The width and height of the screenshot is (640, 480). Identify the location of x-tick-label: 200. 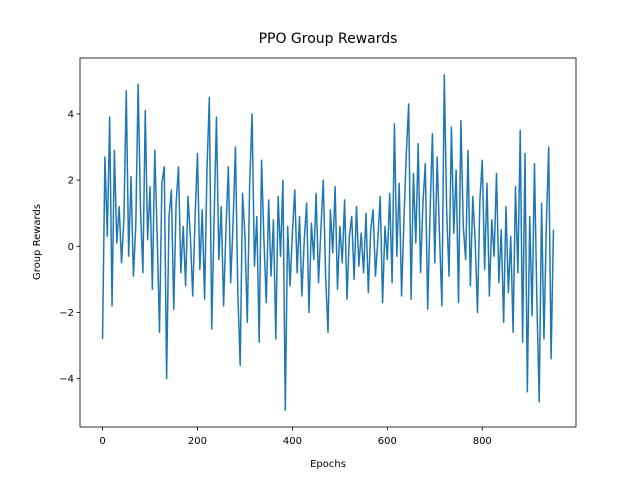
(197, 441).